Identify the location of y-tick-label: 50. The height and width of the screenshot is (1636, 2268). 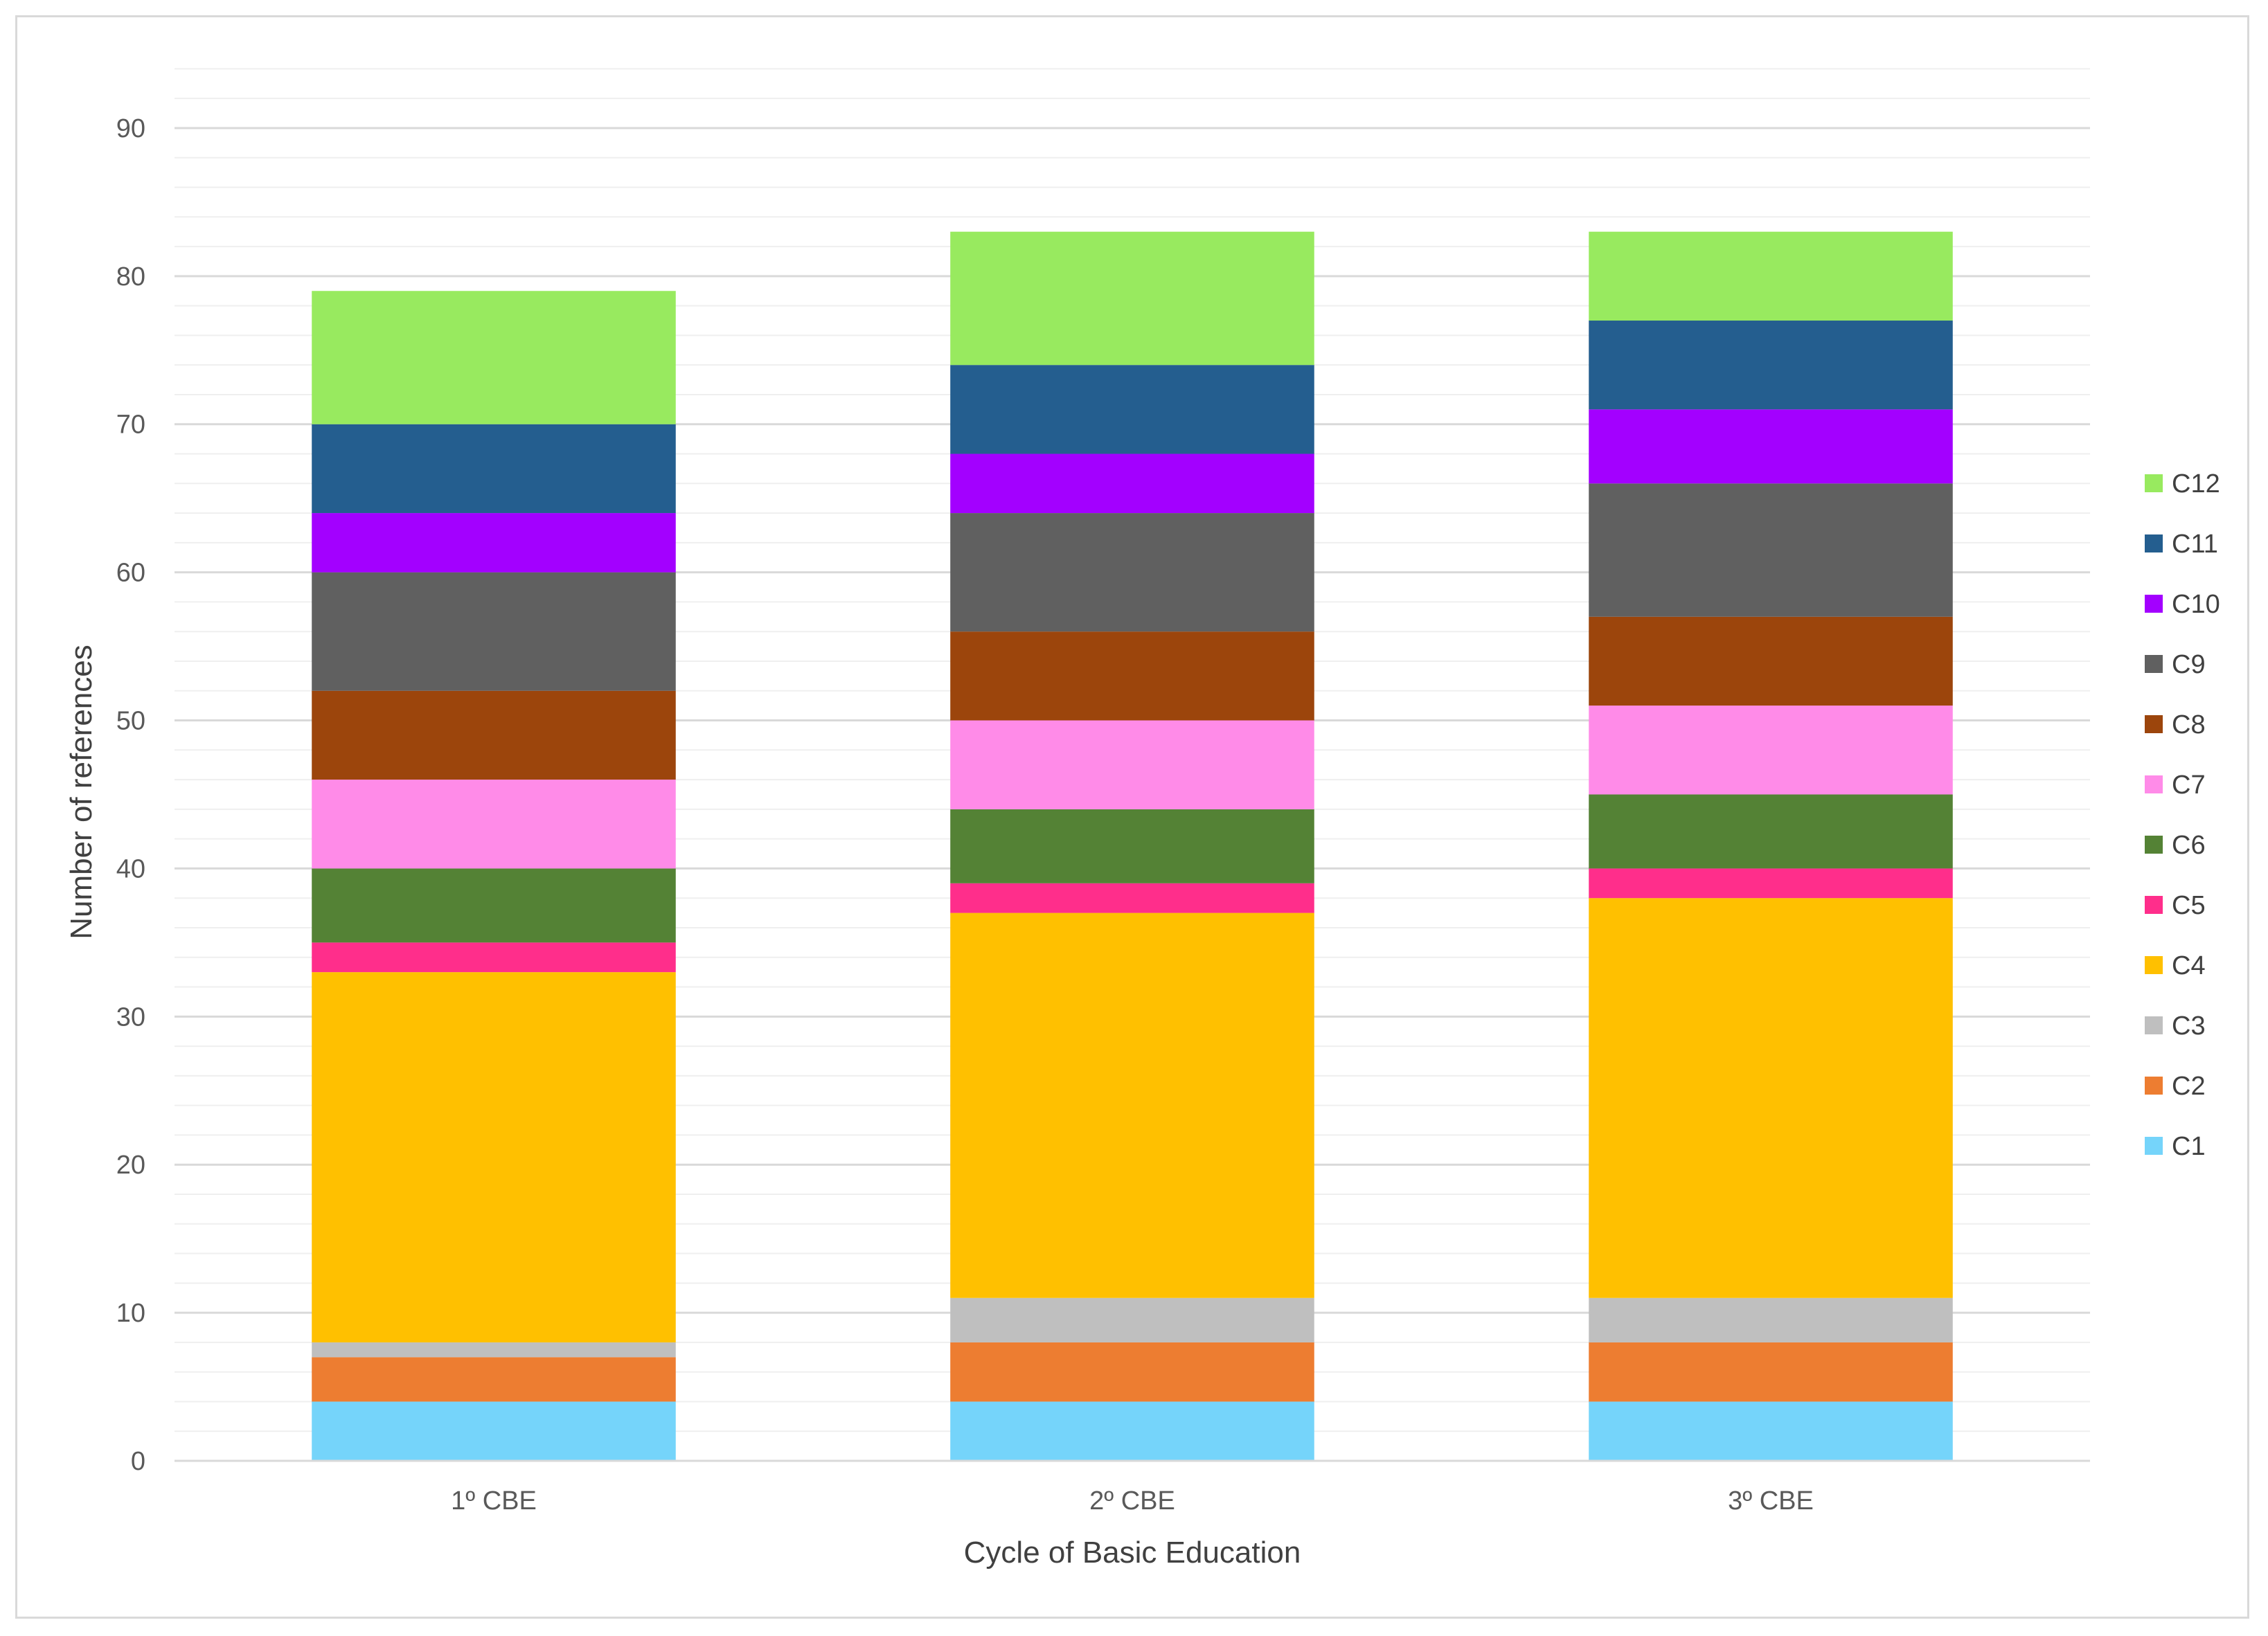
(130, 722).